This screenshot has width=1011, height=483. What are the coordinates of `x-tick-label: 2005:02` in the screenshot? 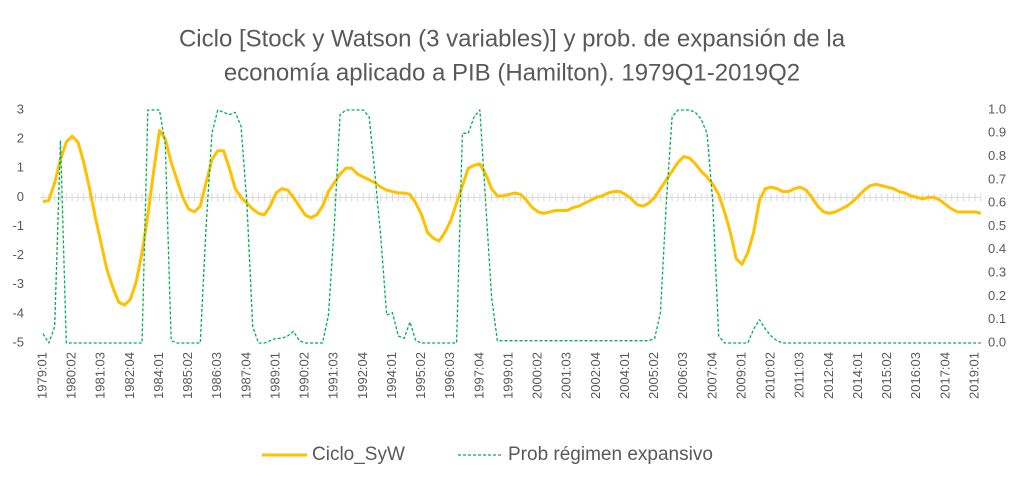 It's located at (653, 375).